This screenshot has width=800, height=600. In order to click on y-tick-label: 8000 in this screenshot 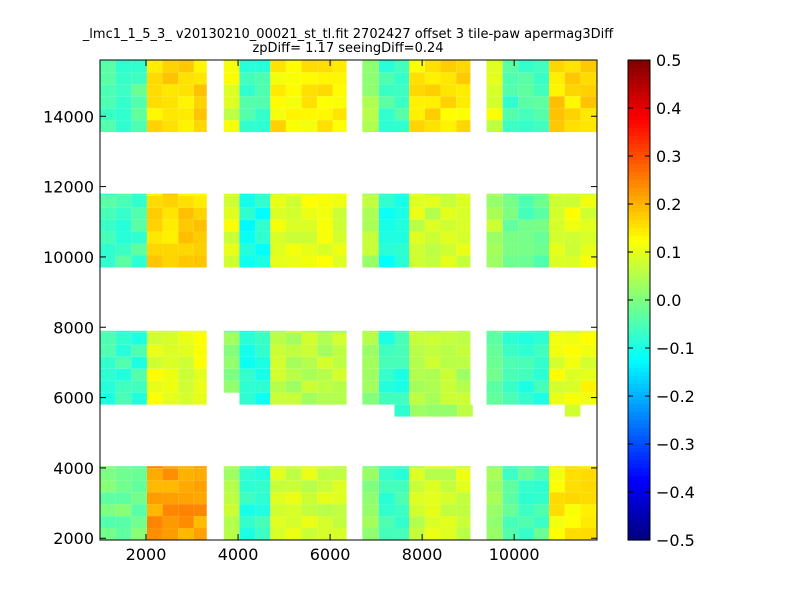, I will do `click(73, 327)`.